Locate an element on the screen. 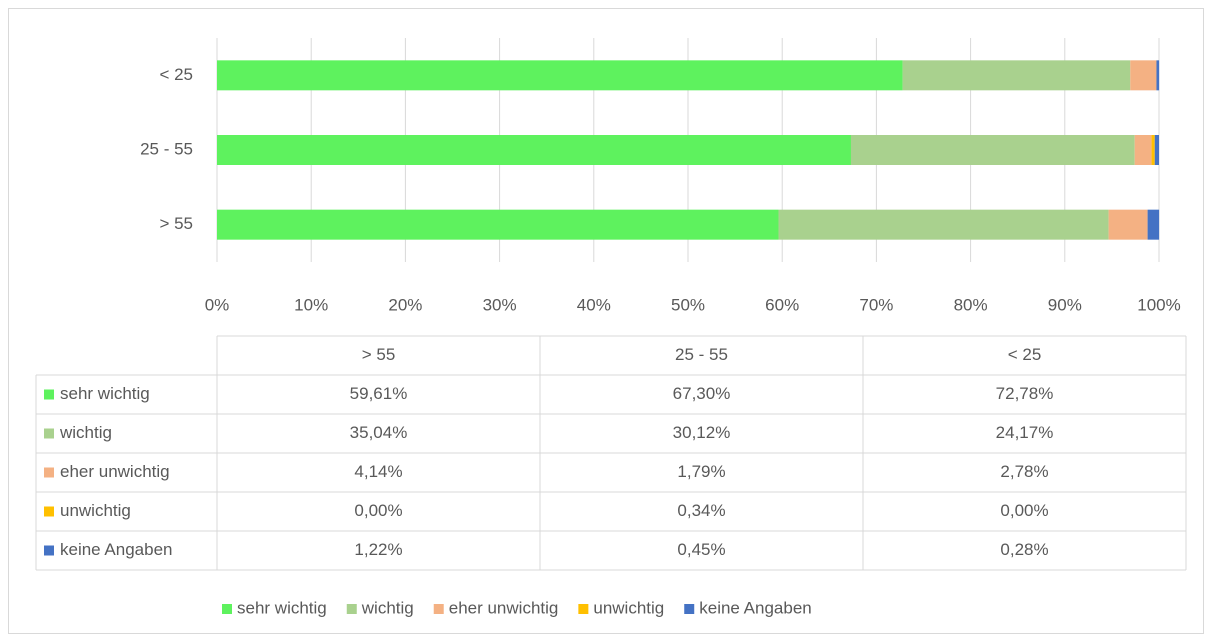 The width and height of the screenshot is (1213, 642). x-tick-label: 100% is located at coordinates (1158, 304).